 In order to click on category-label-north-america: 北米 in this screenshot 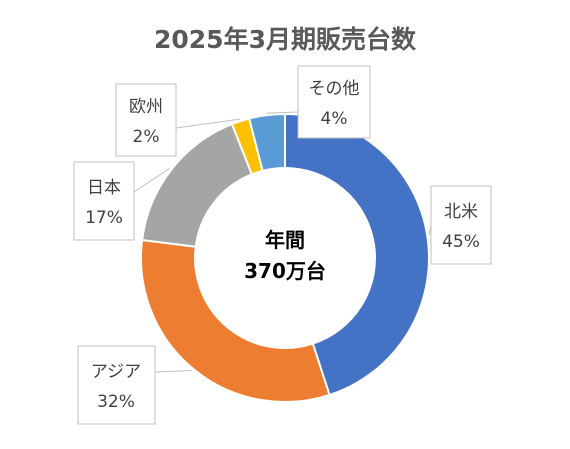, I will do `click(461, 212)`.